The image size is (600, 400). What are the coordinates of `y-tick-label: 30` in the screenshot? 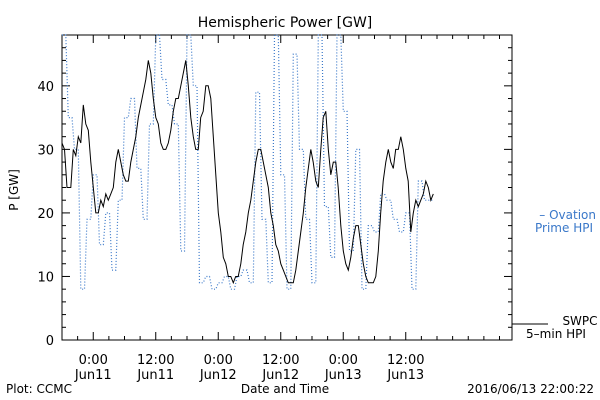 It's located at (45, 150).